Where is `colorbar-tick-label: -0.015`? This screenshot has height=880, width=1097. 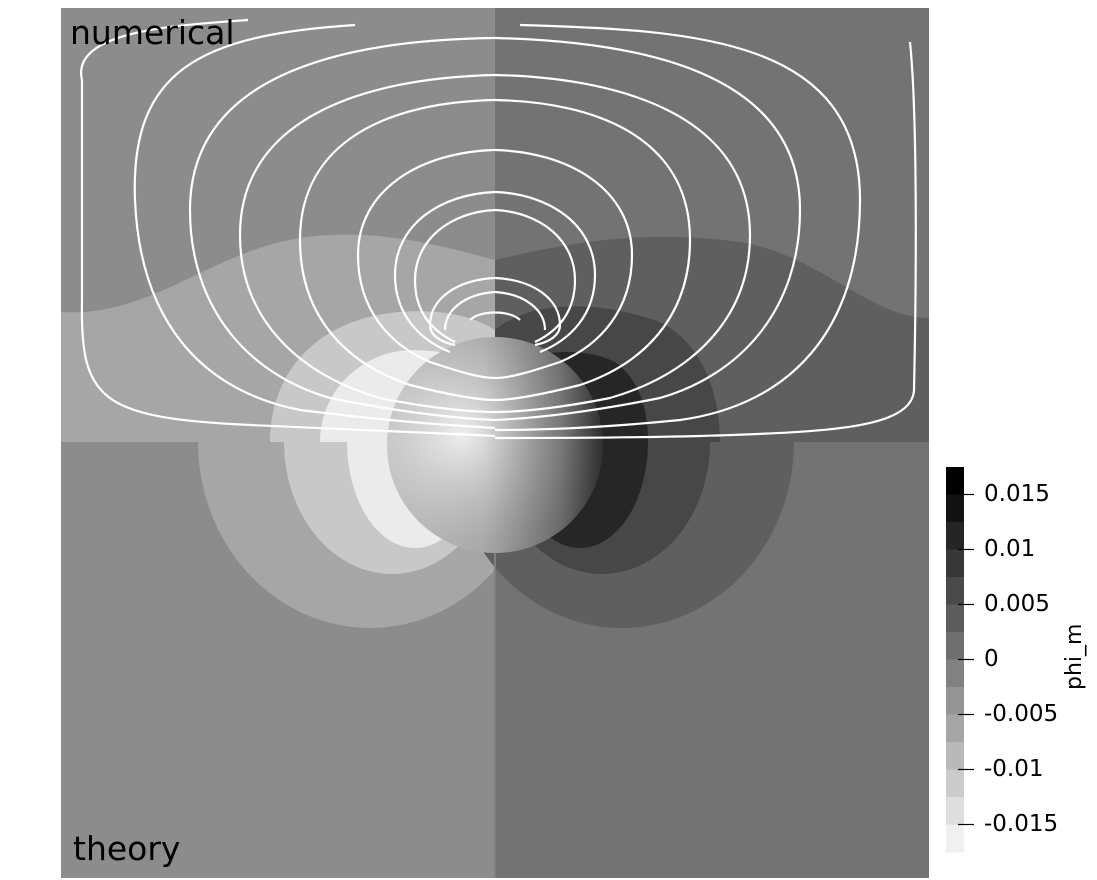 colorbar-tick-label: -0.015 is located at coordinates (1021, 823).